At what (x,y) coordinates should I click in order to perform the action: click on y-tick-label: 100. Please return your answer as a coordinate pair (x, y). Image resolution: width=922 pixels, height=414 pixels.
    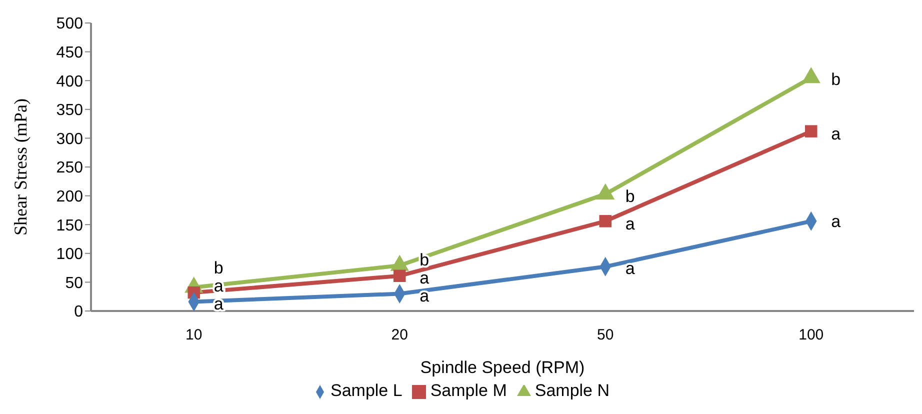
    Looking at the image, I should click on (70, 255).